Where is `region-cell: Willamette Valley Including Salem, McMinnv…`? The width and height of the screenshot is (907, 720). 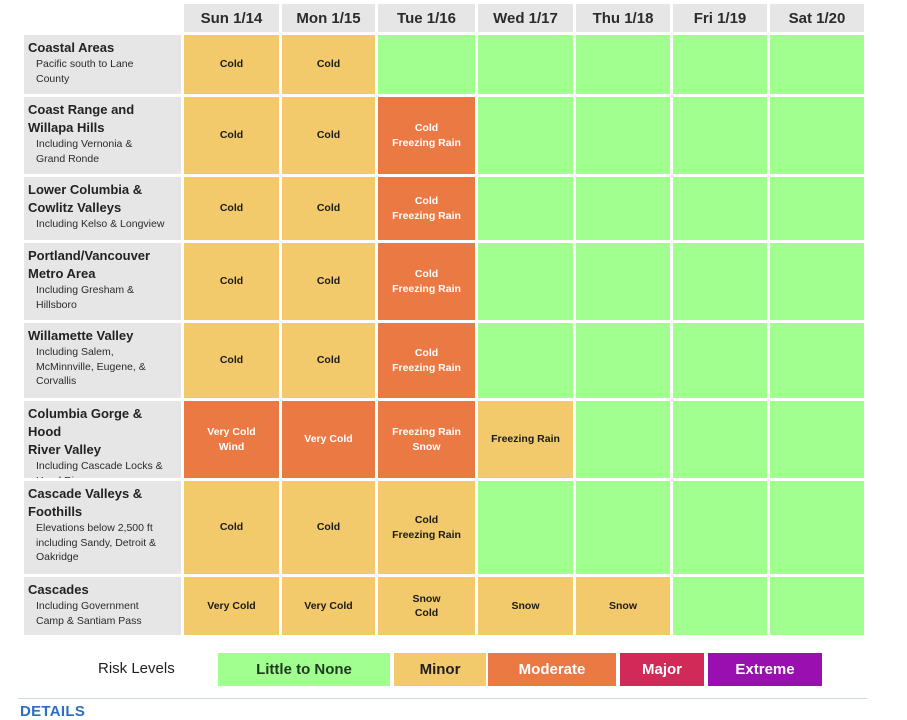 region-cell: Willamette Valley Including Salem, McMinnv… is located at coordinates (104, 362).